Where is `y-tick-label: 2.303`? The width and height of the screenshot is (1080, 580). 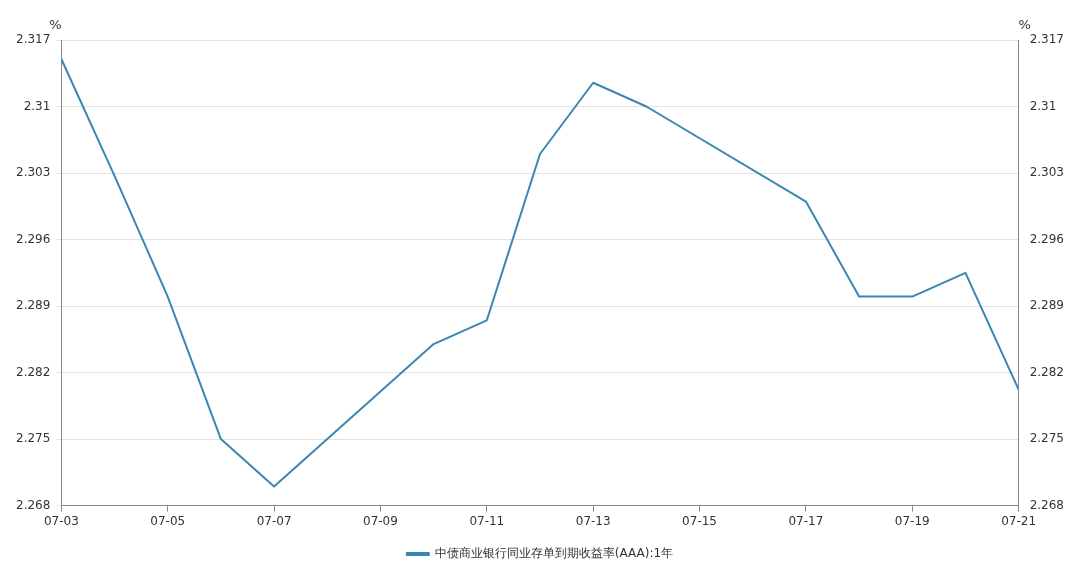 y-tick-label: 2.303 is located at coordinates (33, 172).